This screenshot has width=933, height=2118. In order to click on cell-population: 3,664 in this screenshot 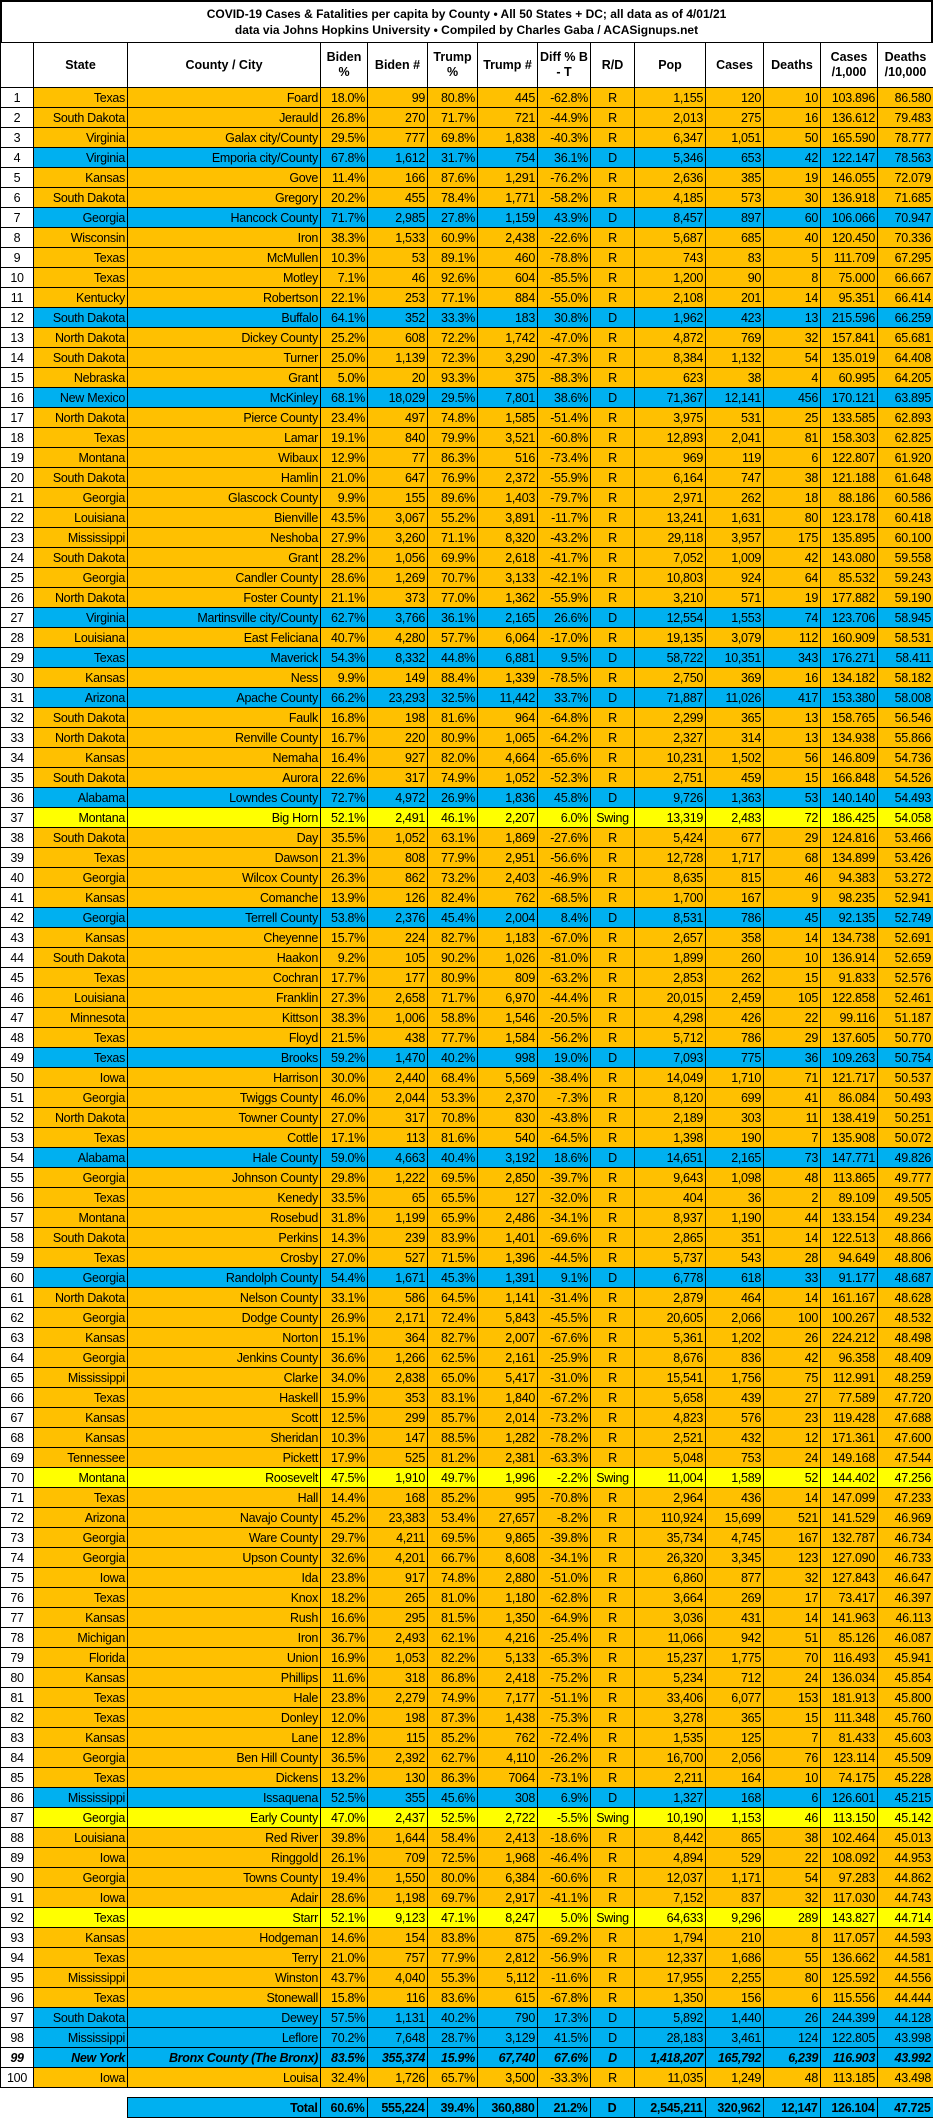, I will do `click(670, 1597)`.